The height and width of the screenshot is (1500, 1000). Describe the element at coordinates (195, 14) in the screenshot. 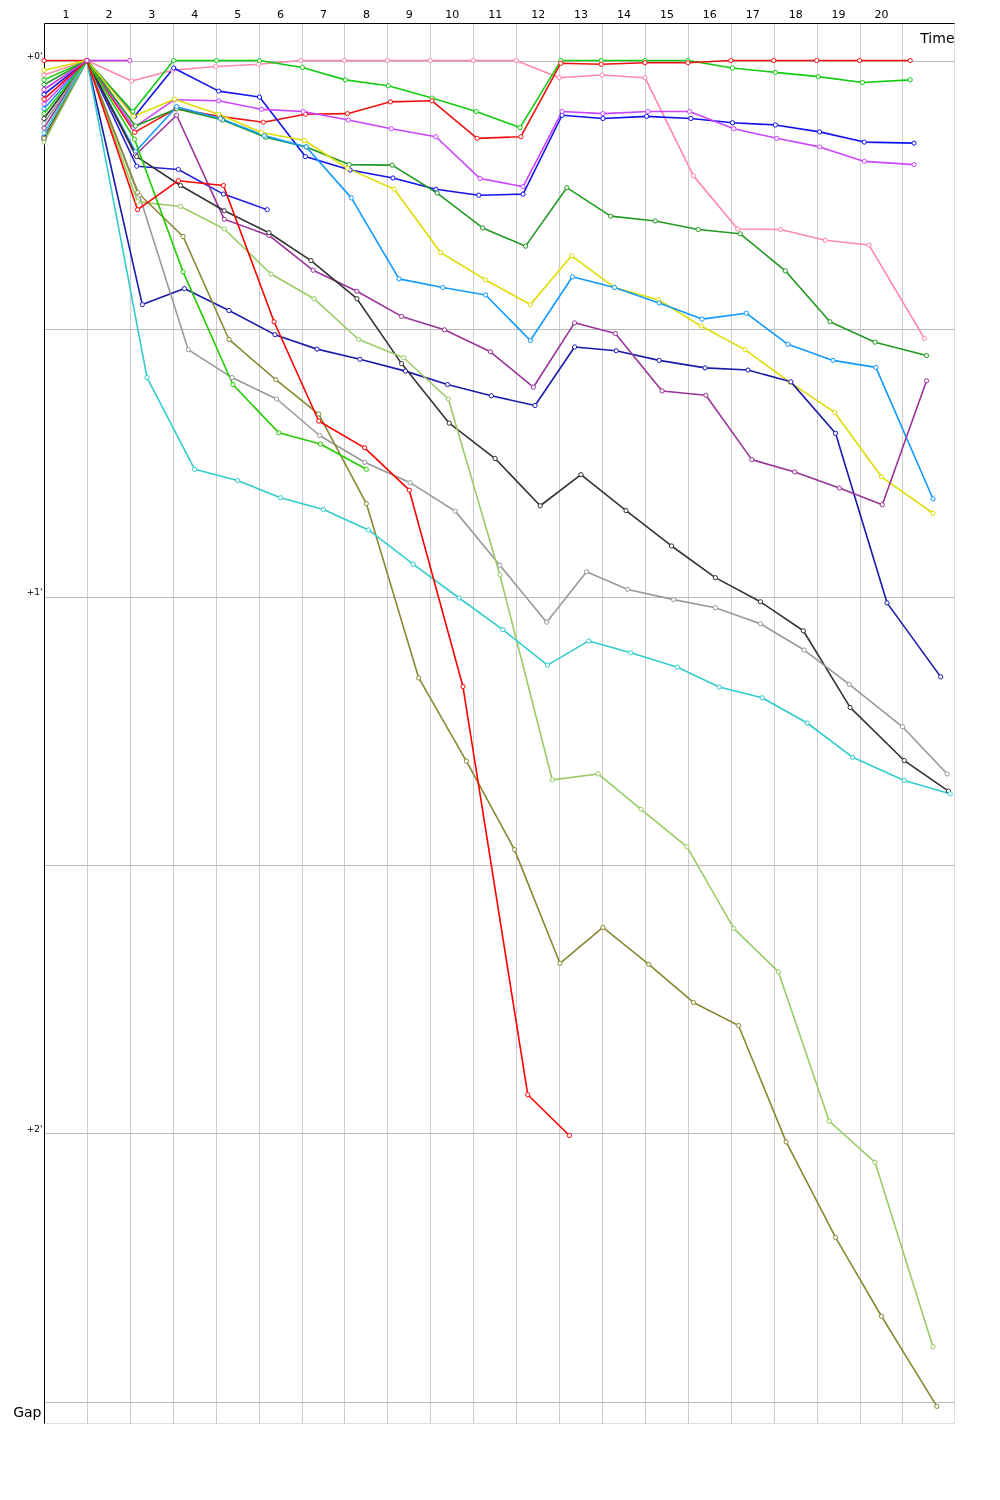

I see `x-tick-label: 4` at that location.